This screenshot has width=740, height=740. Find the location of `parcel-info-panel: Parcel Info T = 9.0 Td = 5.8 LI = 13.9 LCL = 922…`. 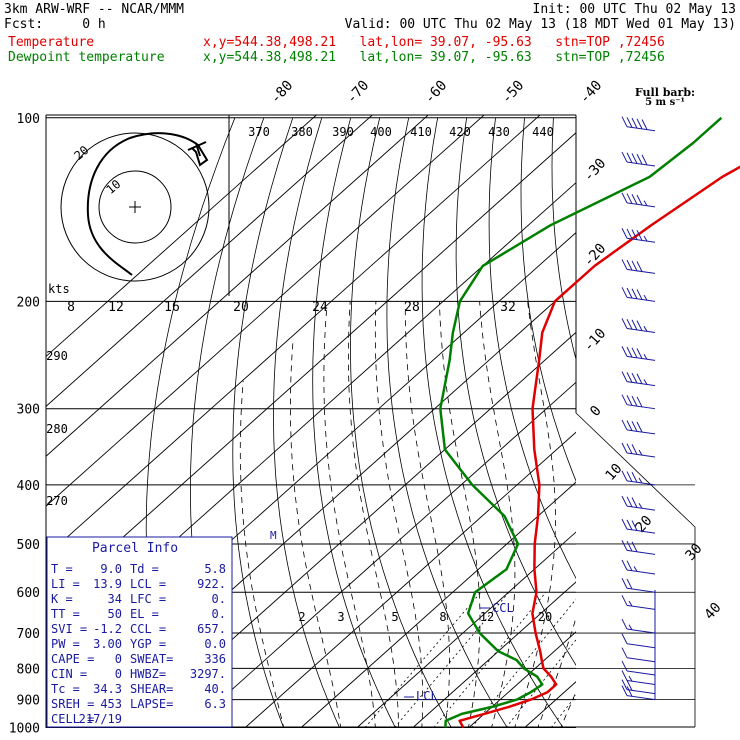

parcel-info-panel: Parcel Info T = 9.0 Td = 5.8 LI = 13.9 LCL = 922… is located at coordinates (139, 632).